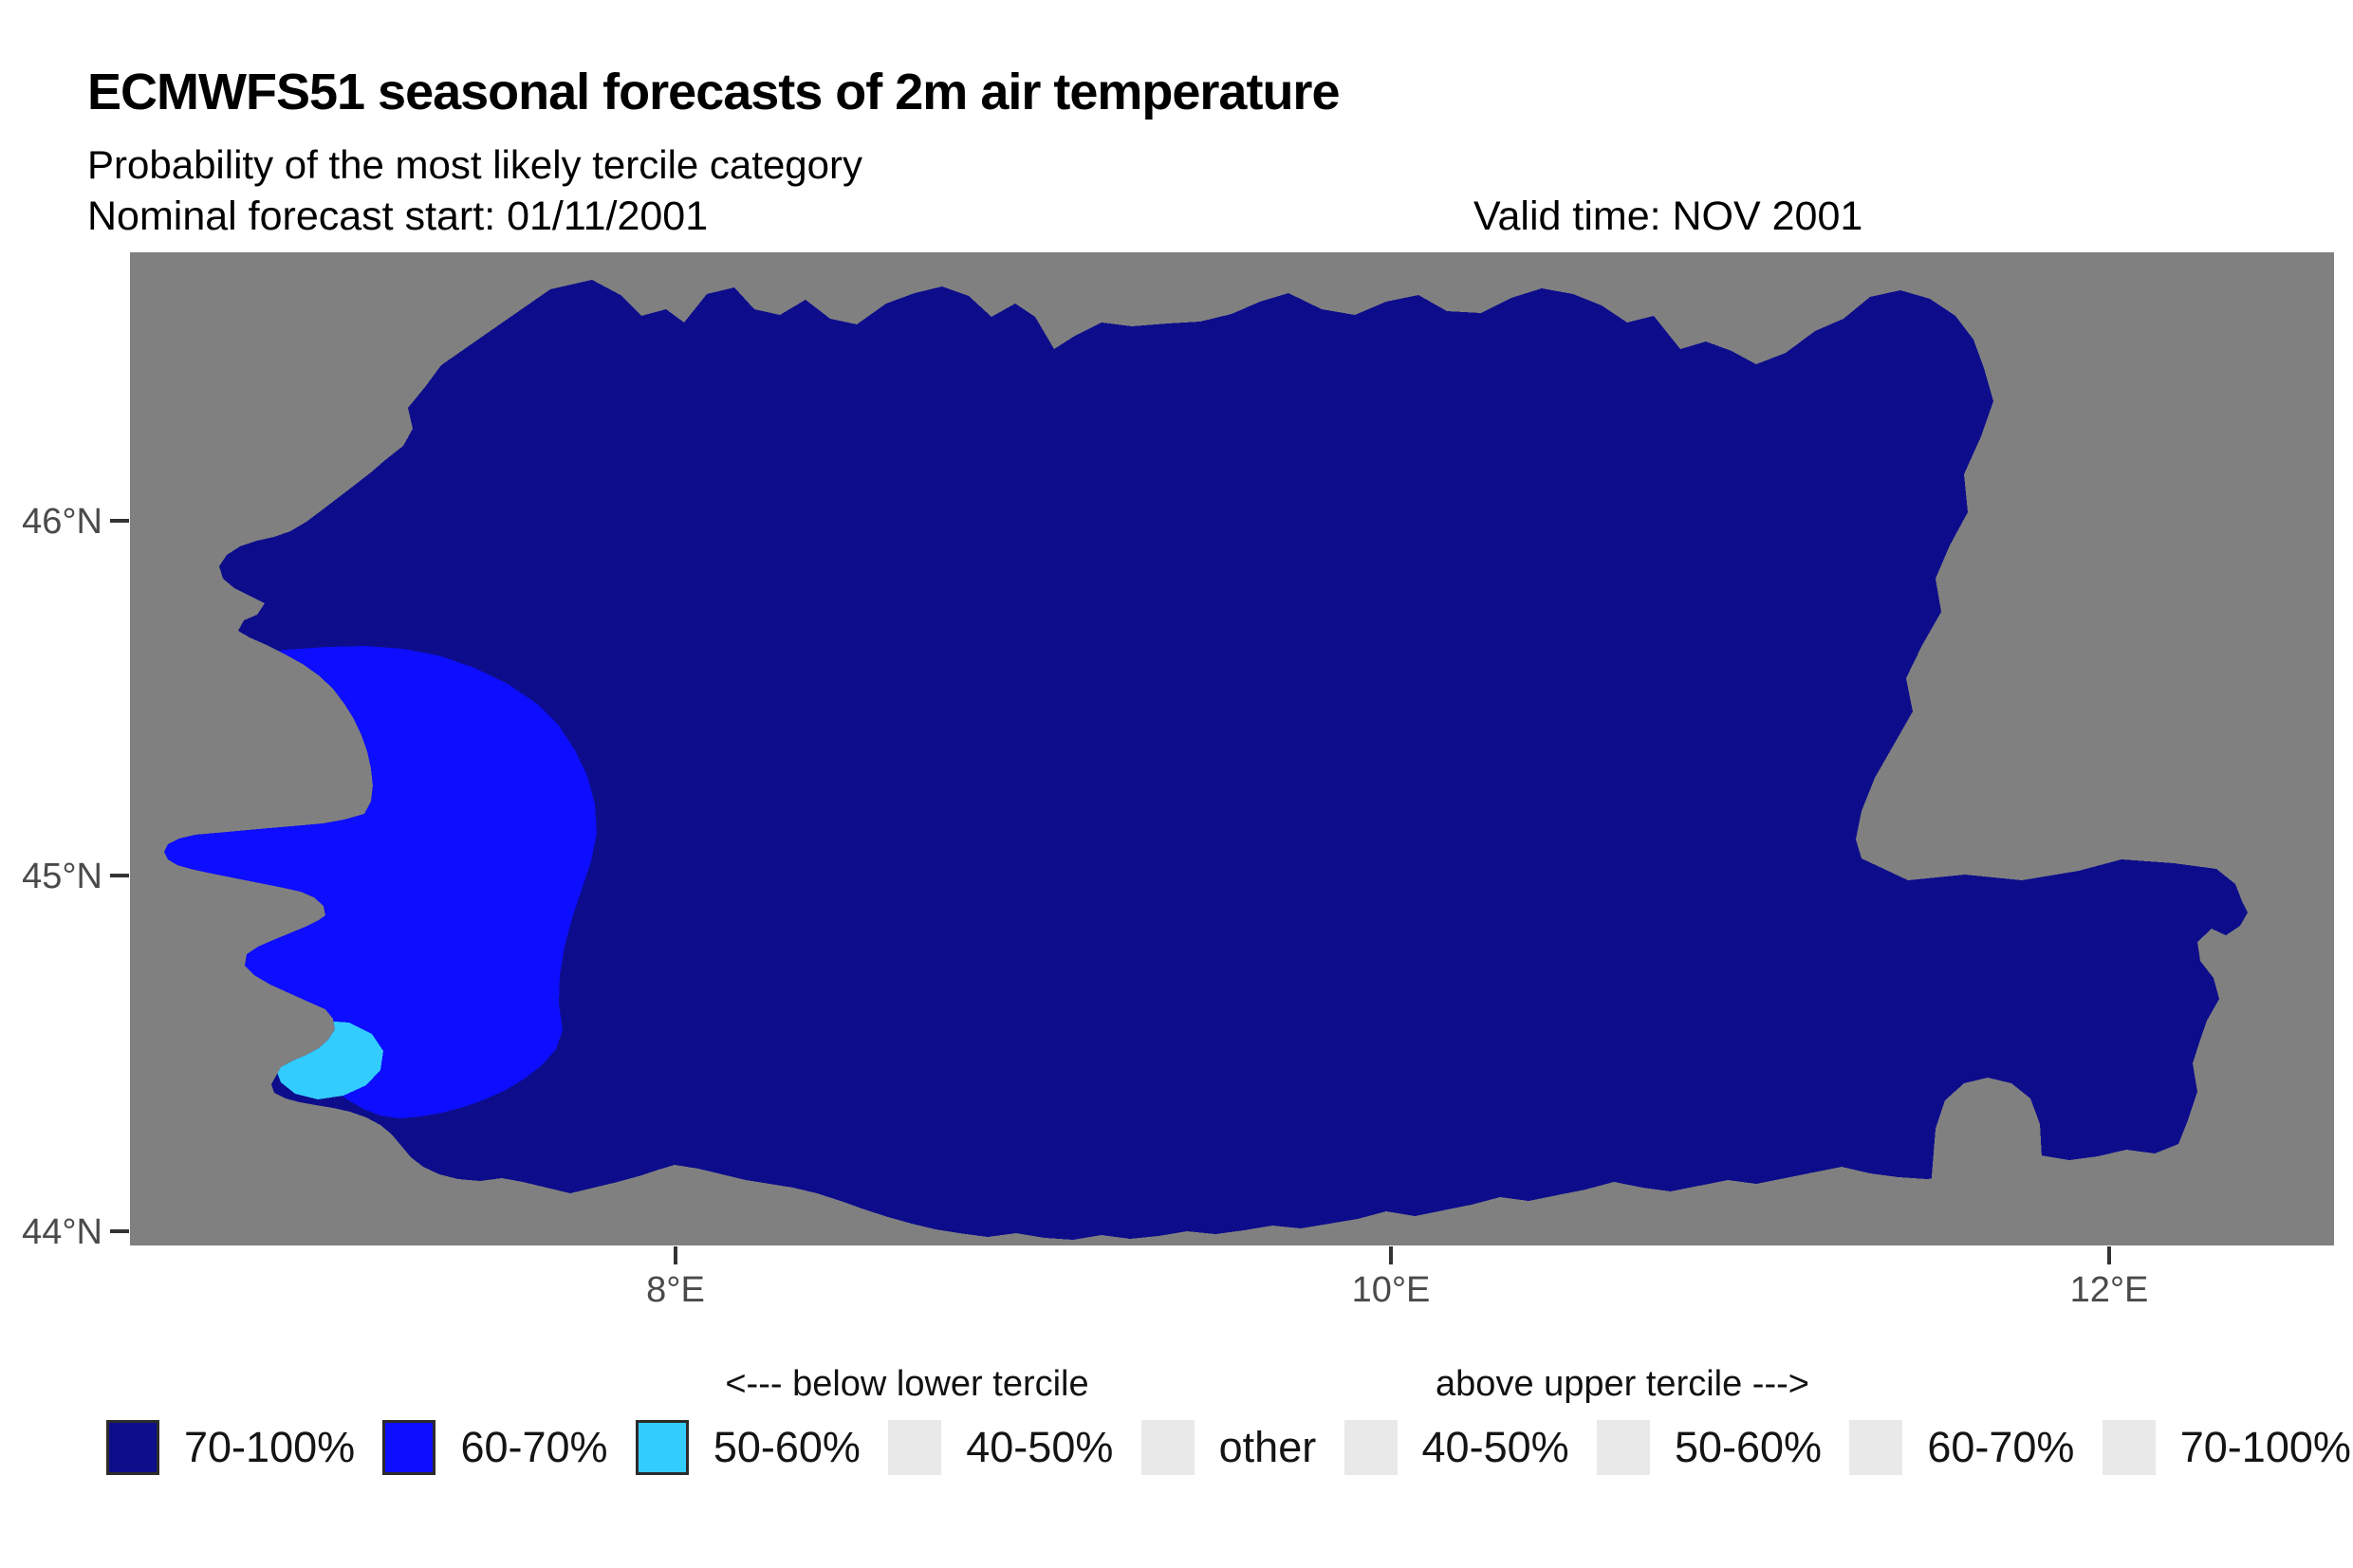  What do you see at coordinates (62, 1232) in the screenshot?
I see `y-tick-label-44n: 44°N` at bounding box center [62, 1232].